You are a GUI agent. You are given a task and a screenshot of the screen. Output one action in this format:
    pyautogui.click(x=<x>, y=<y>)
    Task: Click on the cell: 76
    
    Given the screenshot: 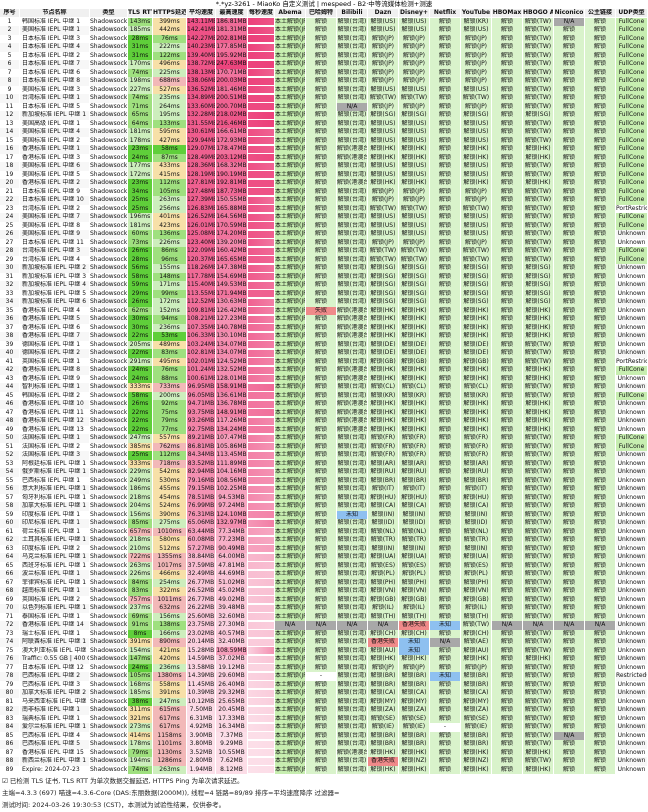 What is the action you would take?
    pyautogui.click(x=10, y=659)
    